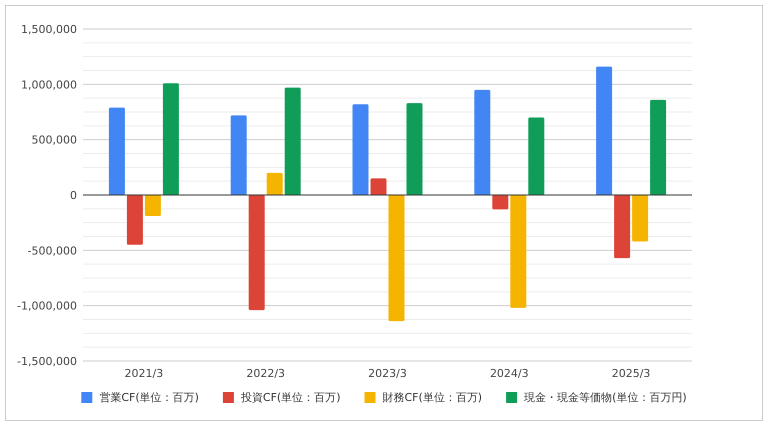 Image resolution: width=768 pixels, height=426 pixels. Describe the element at coordinates (432, 397) in the screenshot. I see `legend-label: 財務CF(単位：百万)` at that location.